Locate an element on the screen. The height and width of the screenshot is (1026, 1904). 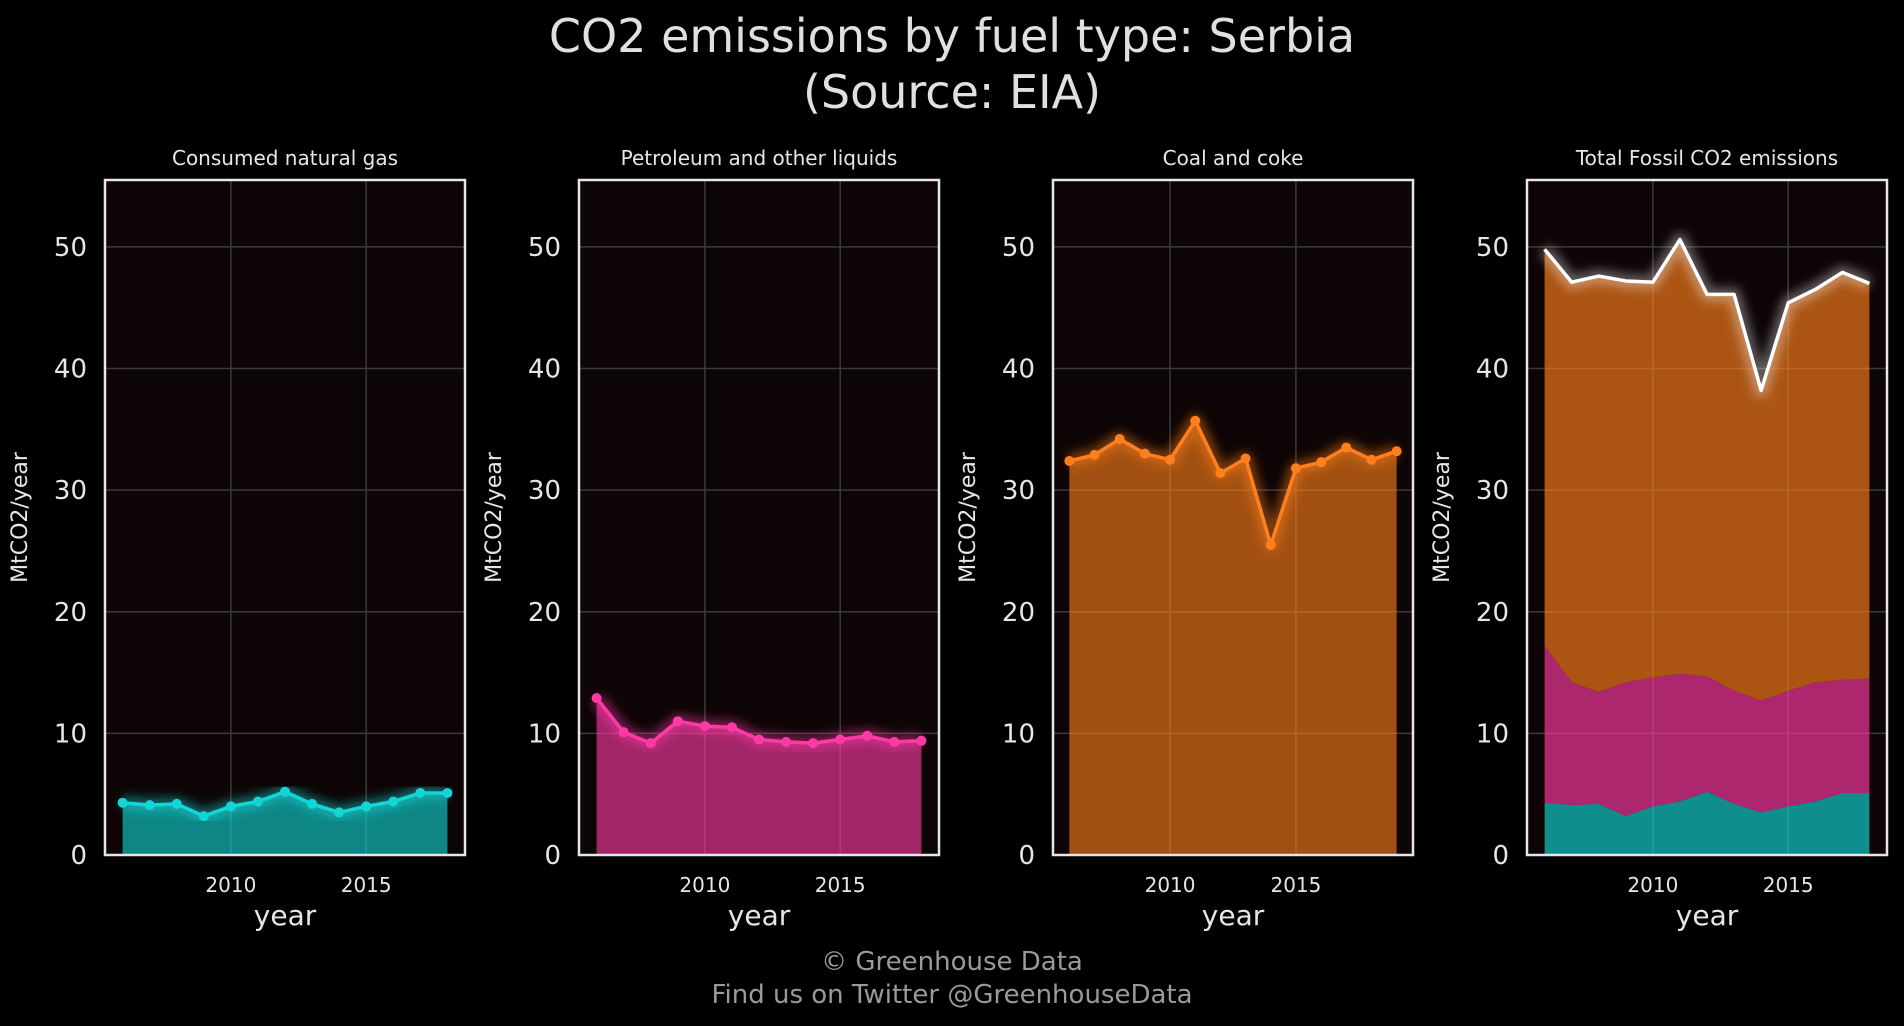
subplot-title: Consumed natural gas is located at coordinates (285, 158).